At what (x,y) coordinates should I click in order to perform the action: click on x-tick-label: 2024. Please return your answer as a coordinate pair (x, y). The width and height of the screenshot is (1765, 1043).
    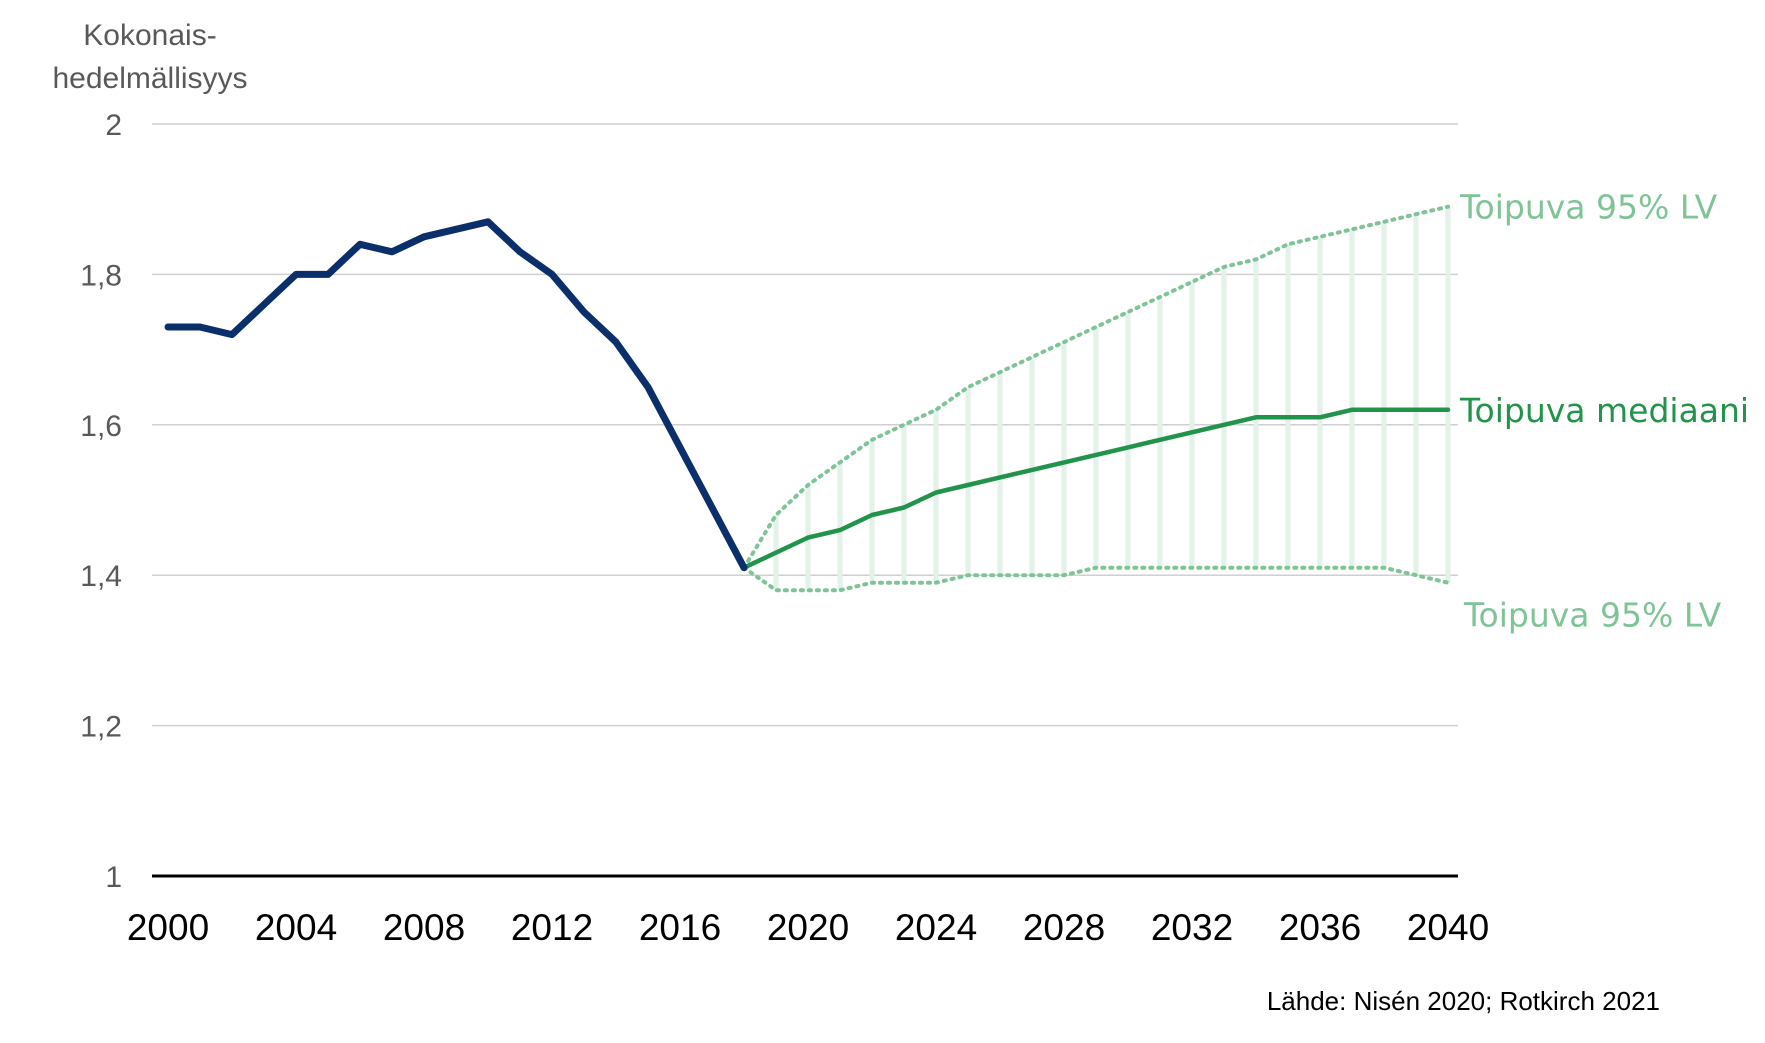
    Looking at the image, I should click on (936, 927).